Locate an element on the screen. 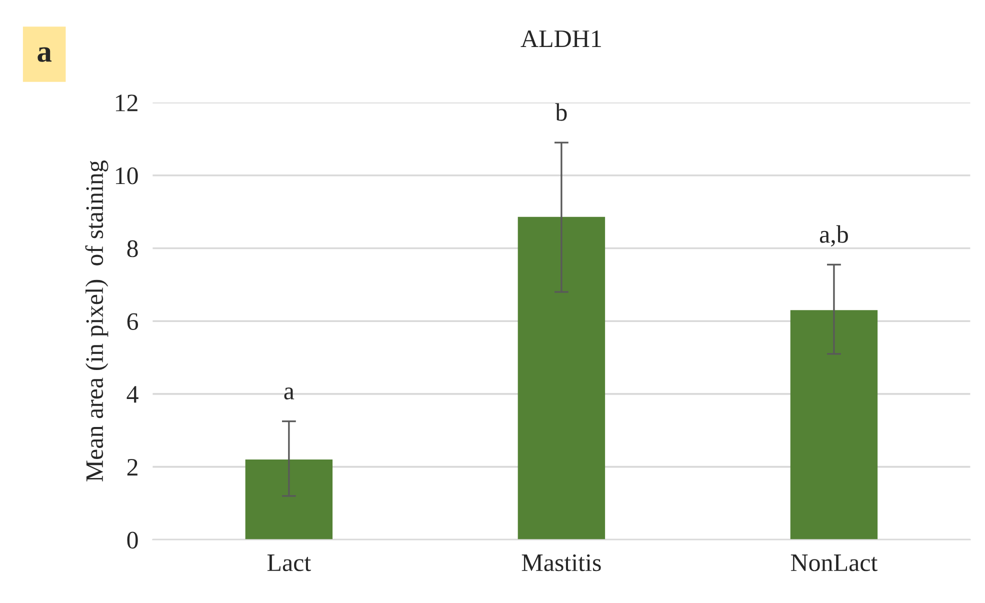  y-tick-label: 2 is located at coordinates (132, 467).